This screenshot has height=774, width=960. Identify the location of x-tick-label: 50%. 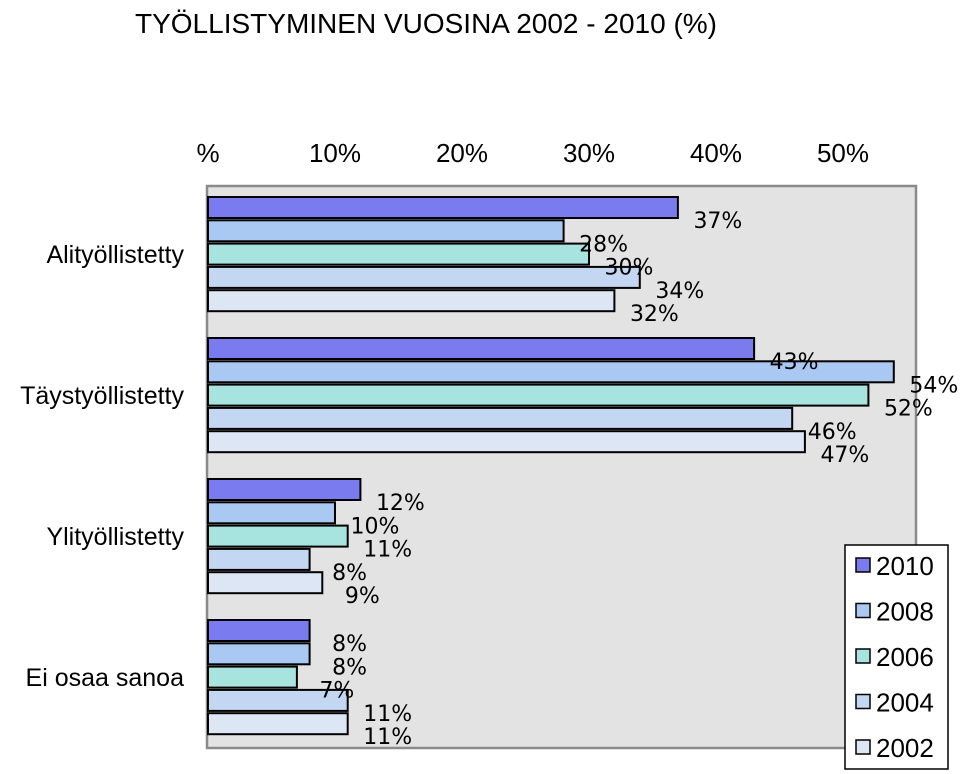
(843, 153).